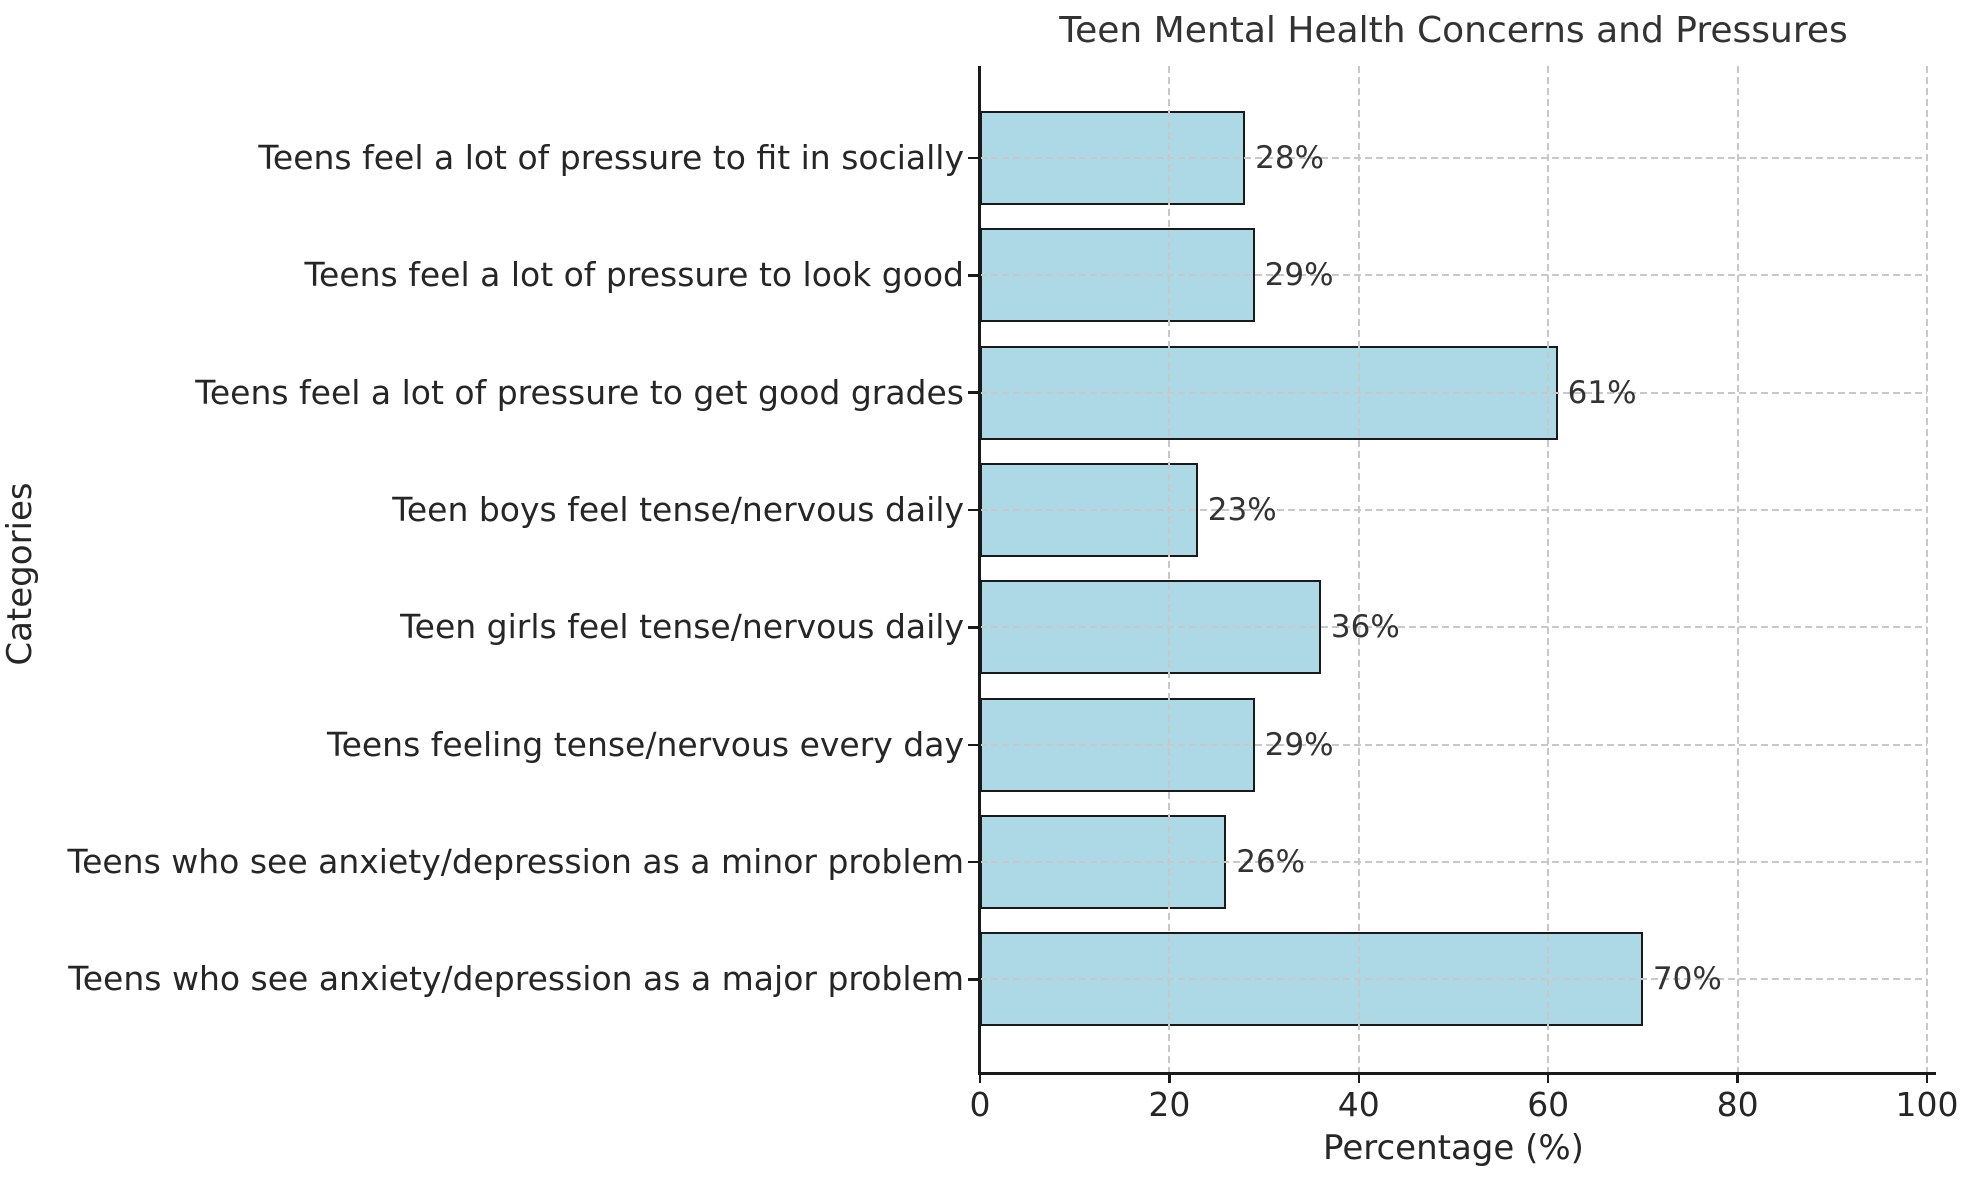 This screenshot has height=1180, width=1979. Describe the element at coordinates (1927, 1104) in the screenshot. I see `x-tick-label: 100` at that location.